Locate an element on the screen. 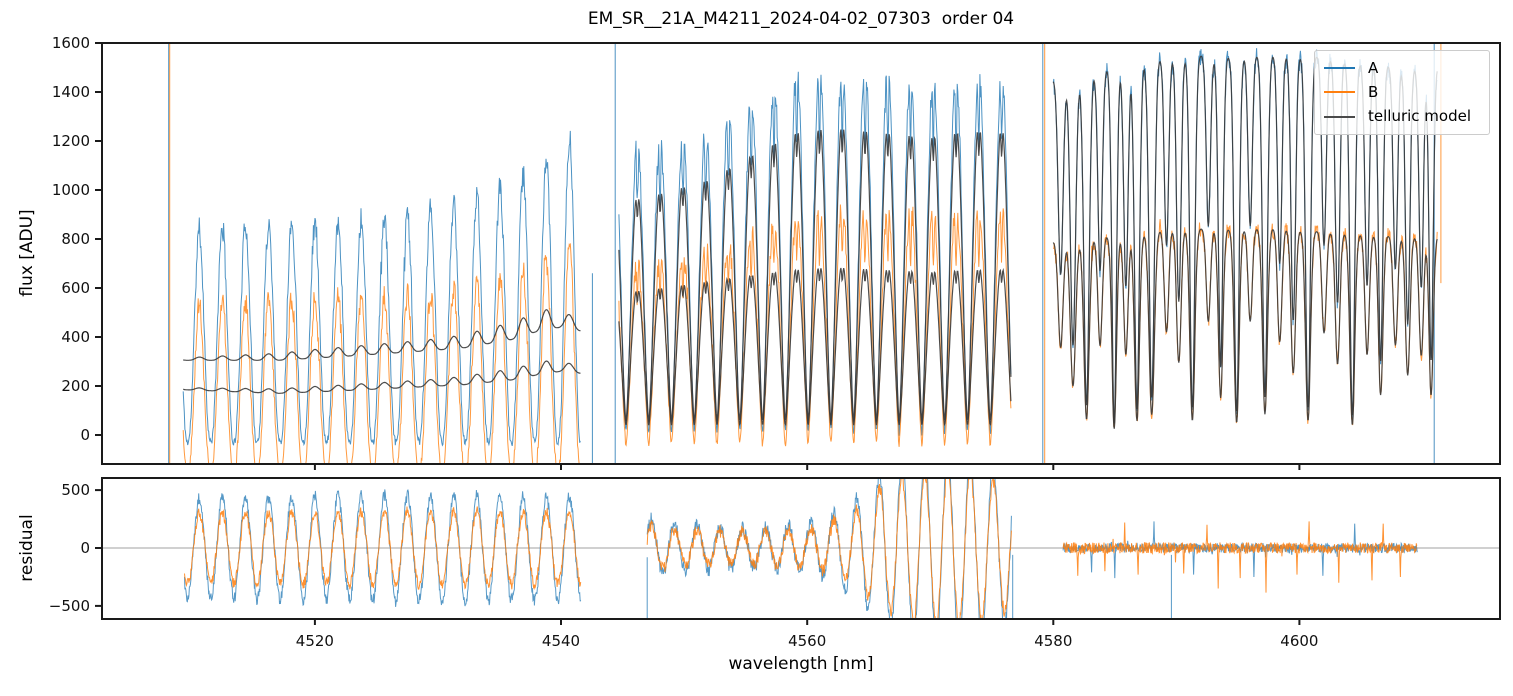 This screenshot has height=696, width=1513. flux-y-tick-label: 0 is located at coordinates (85, 435).